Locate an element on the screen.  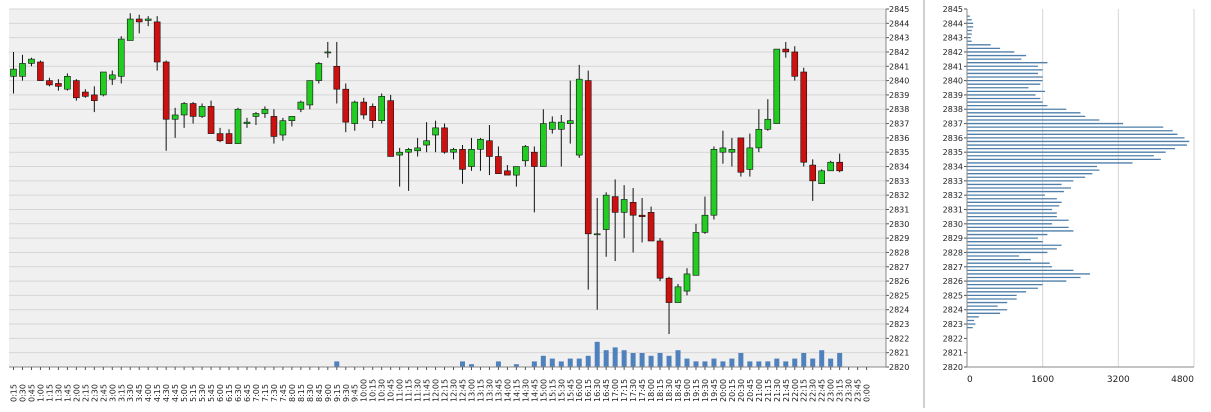
x-tick-label: 5:15 is located at coordinates (193, 393).